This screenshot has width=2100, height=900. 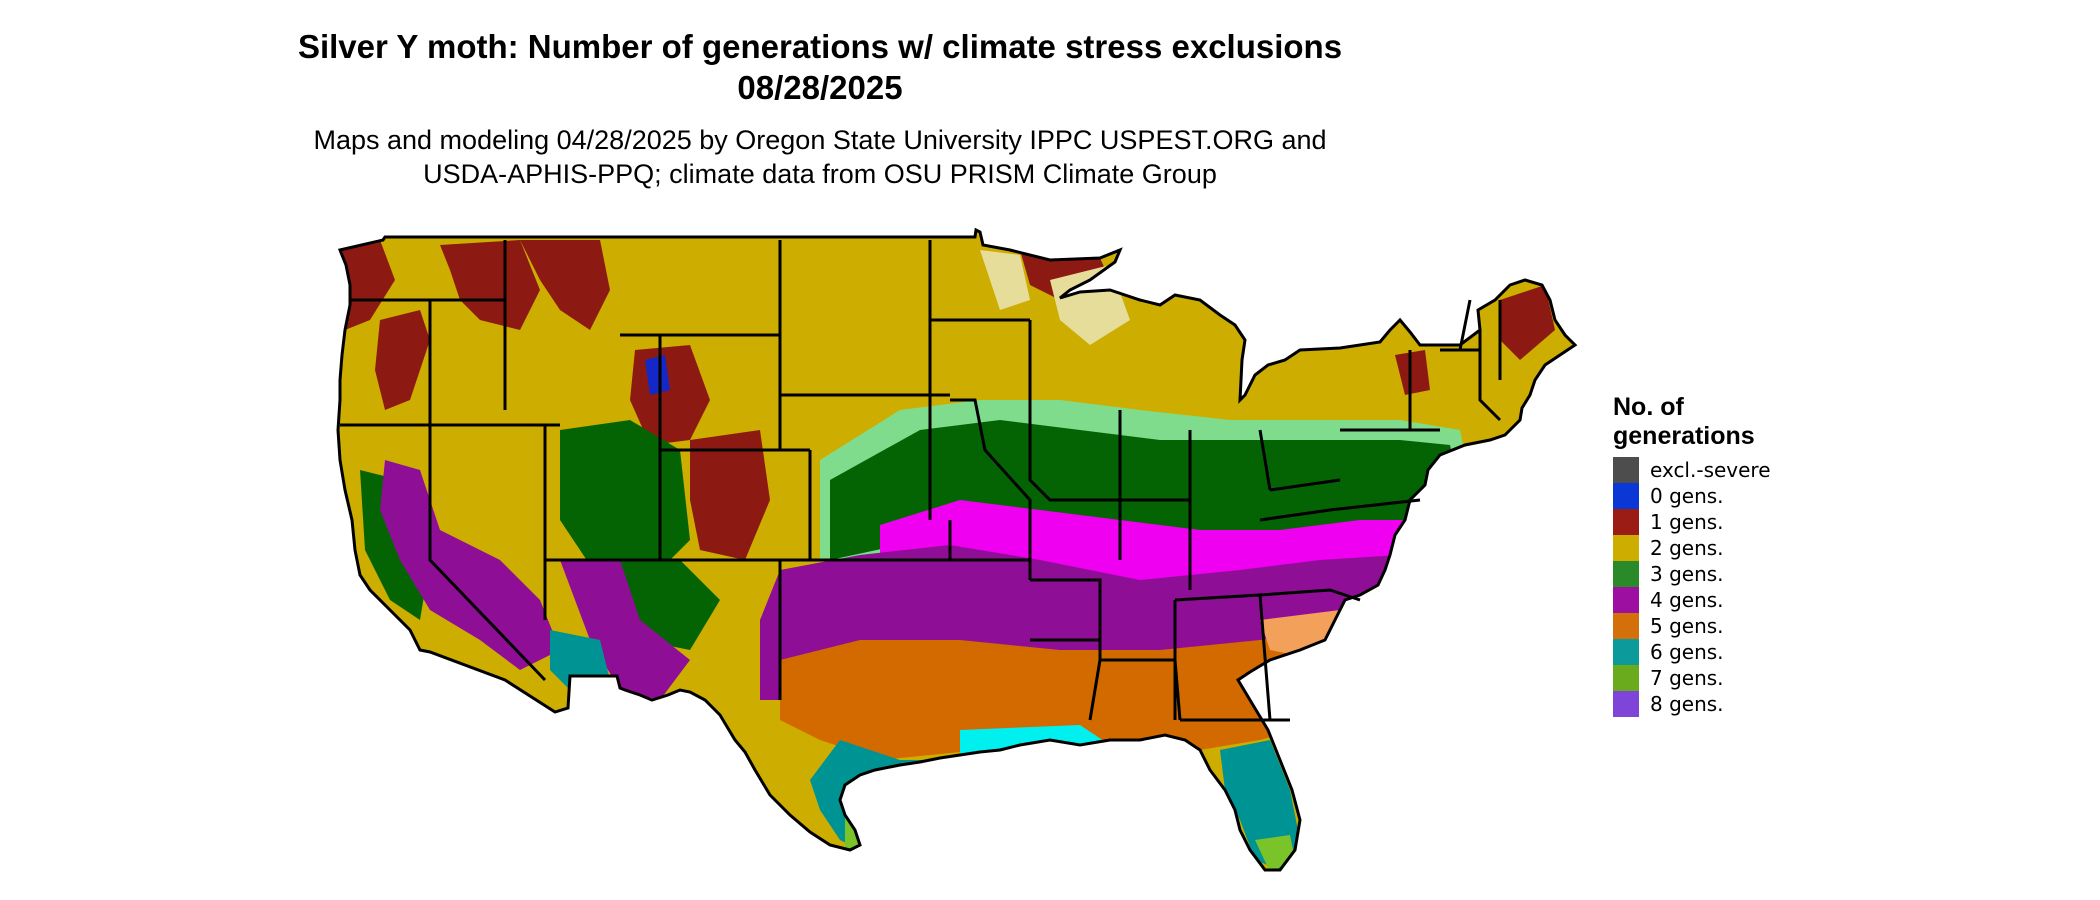 I want to click on legend-title: No. of generations, so click(x=1713, y=422).